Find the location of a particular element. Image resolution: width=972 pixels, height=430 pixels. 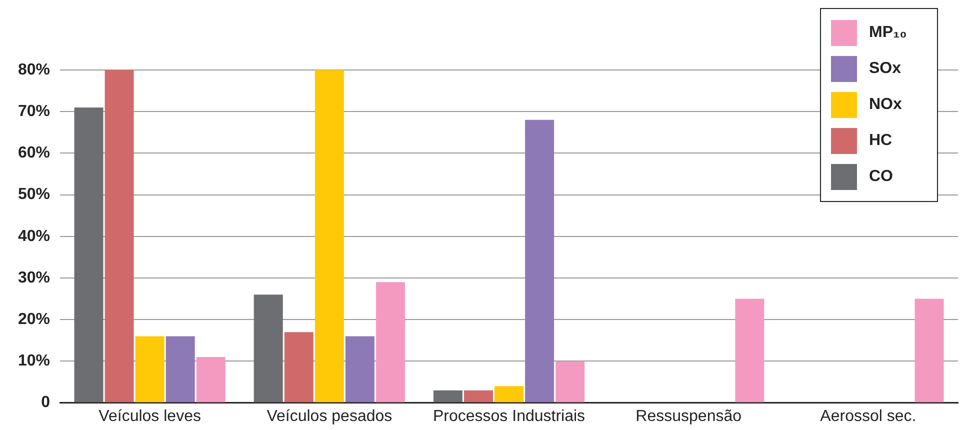

legend-label: NOx is located at coordinates (886, 105).